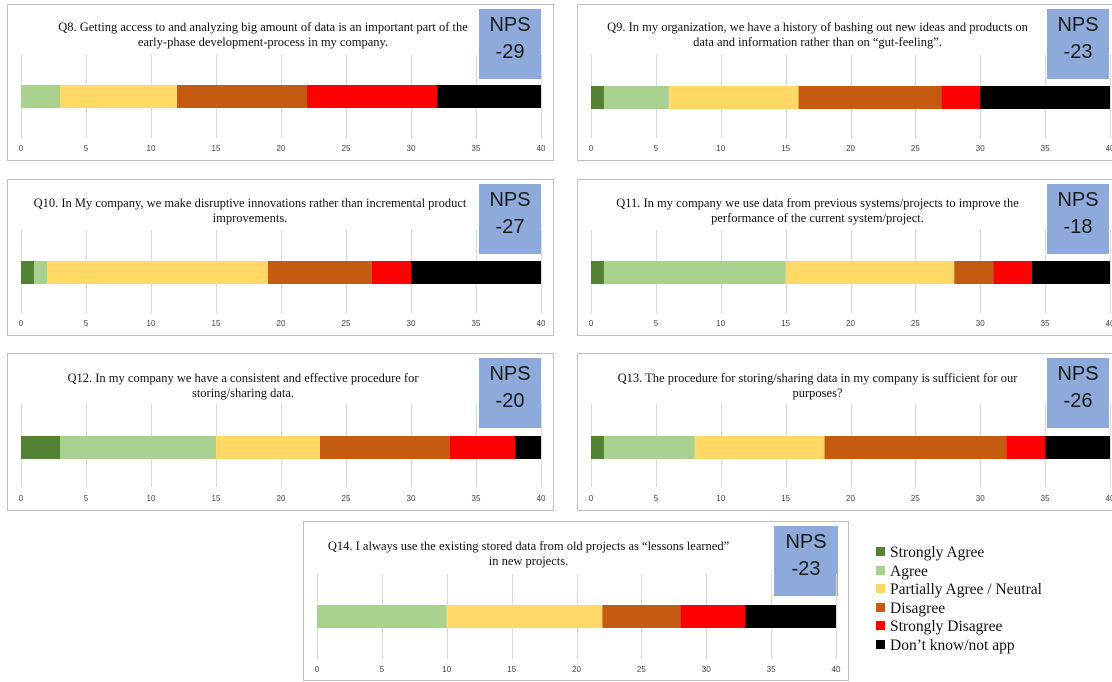 The height and width of the screenshot is (682, 1112). I want to click on bar-chart-q9: 0 5 10 15 20 25 30 35 40, so click(845, 83).